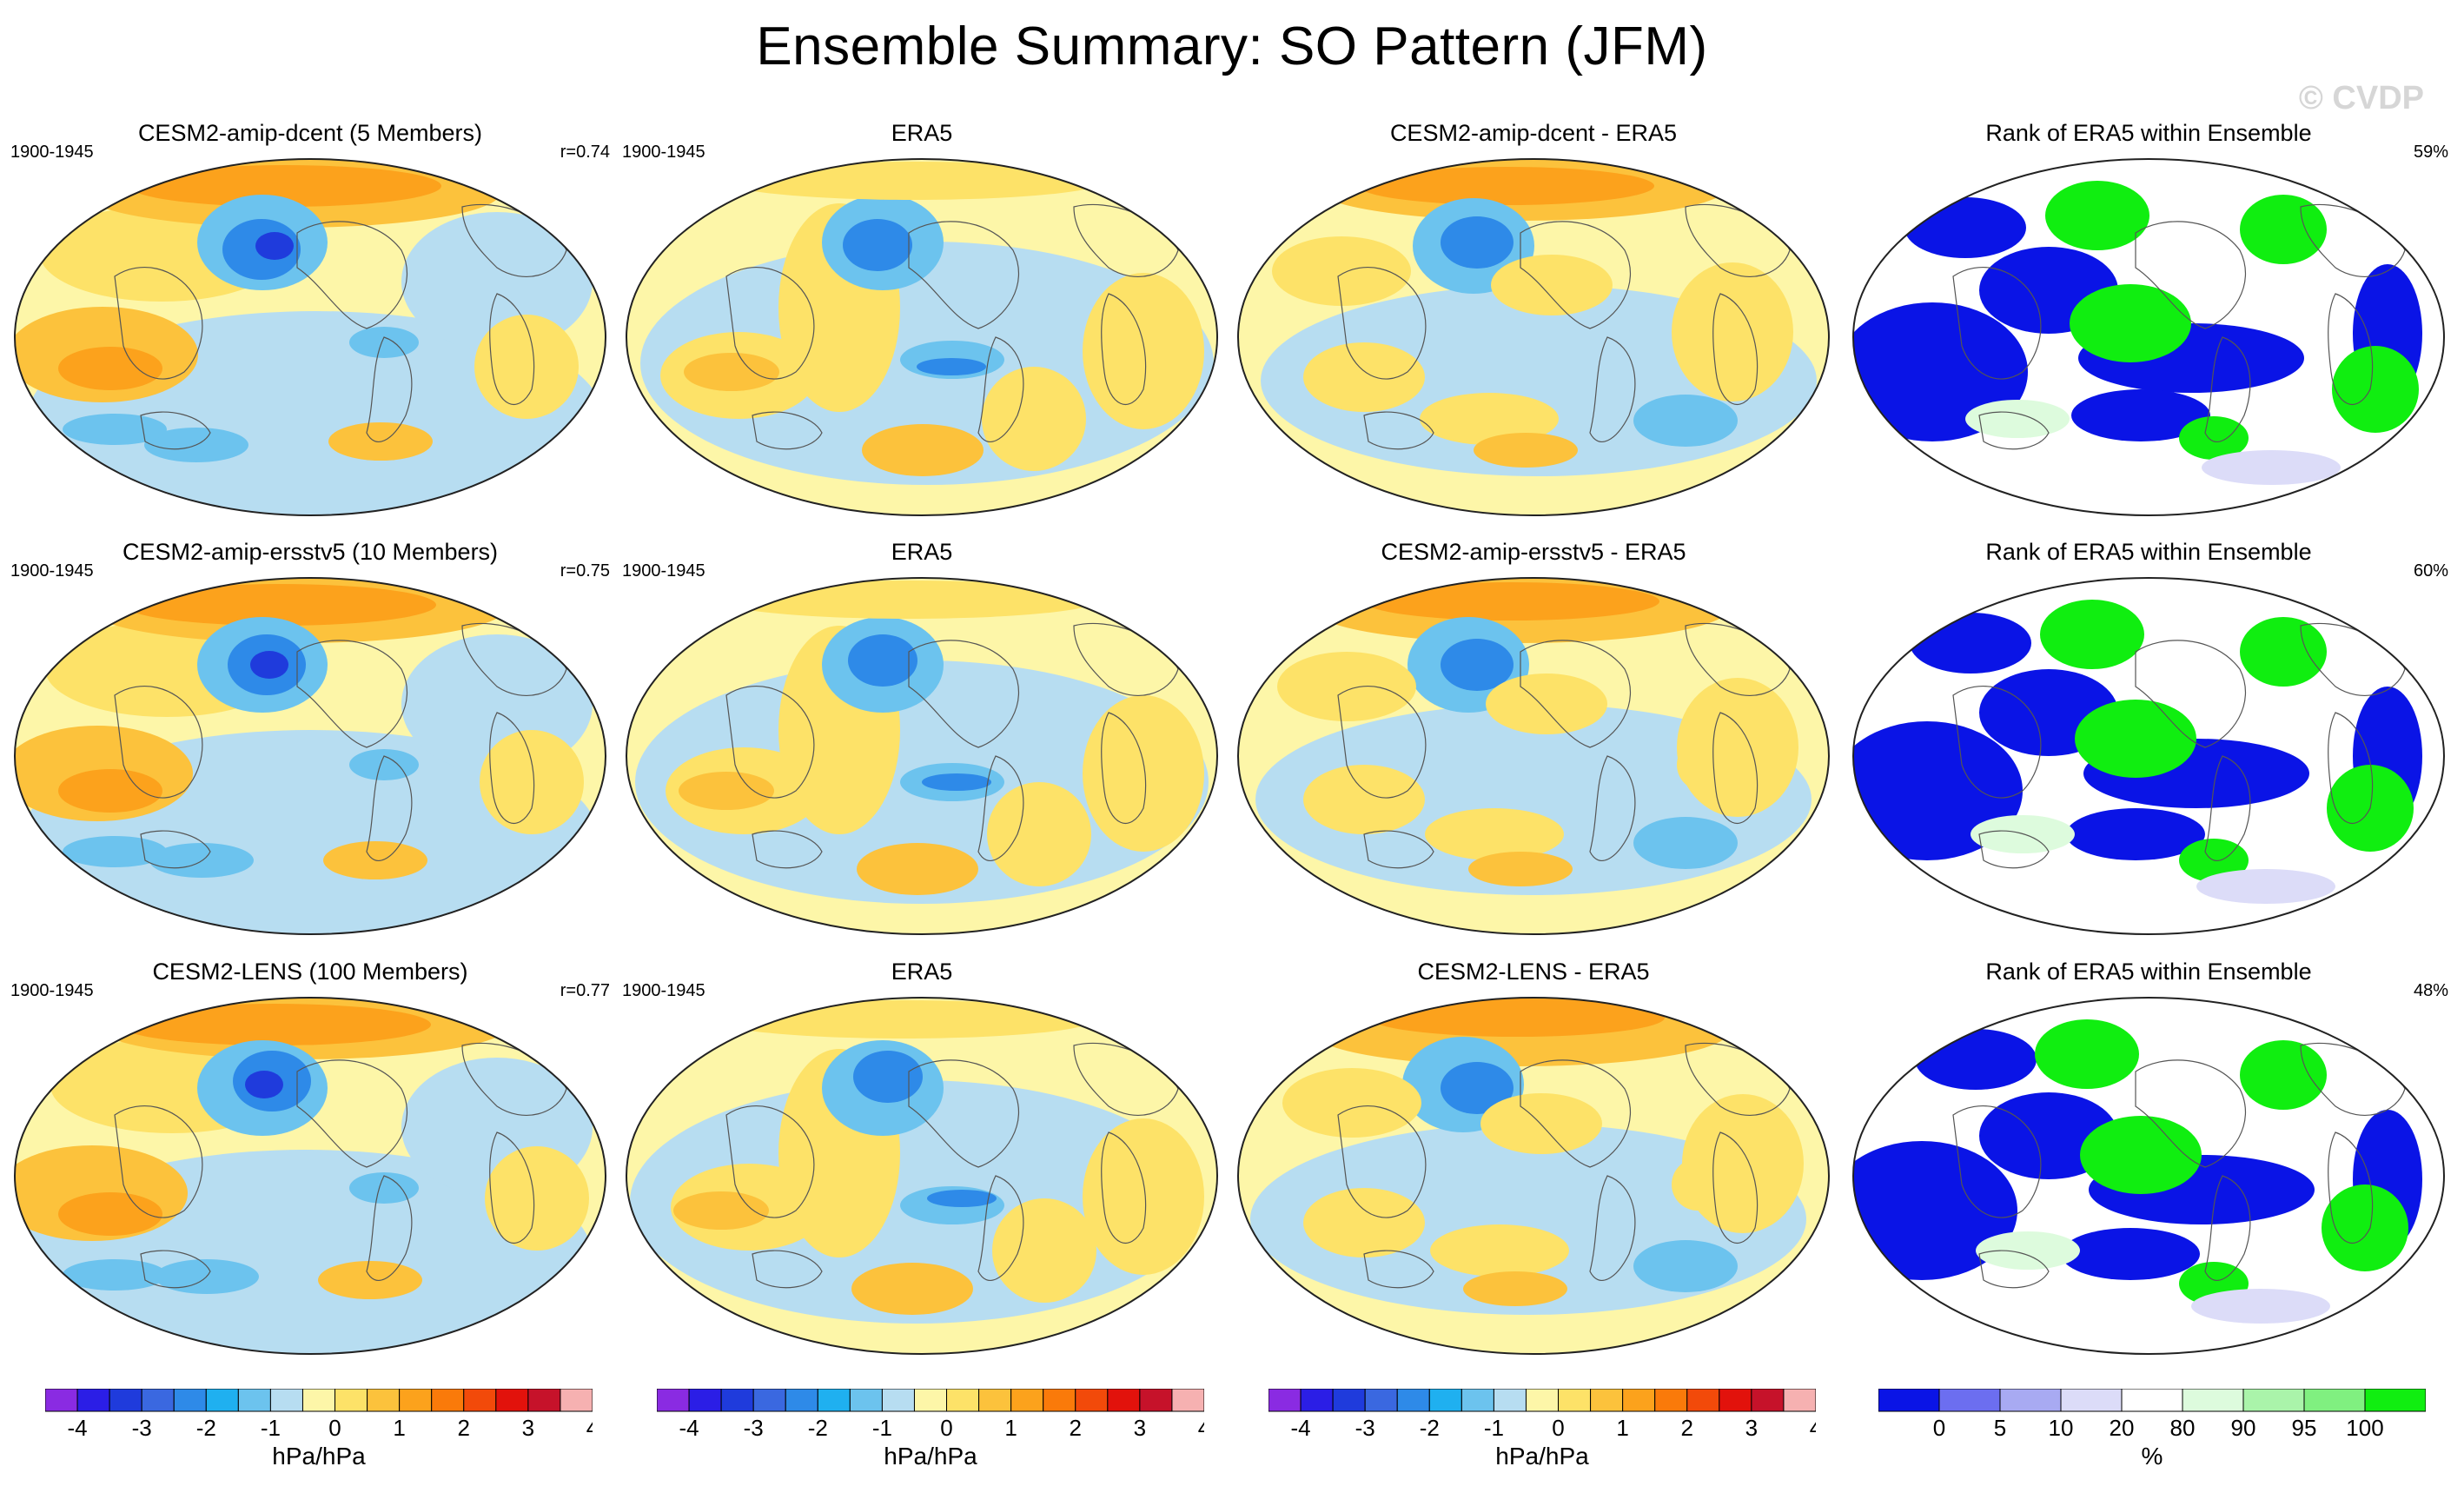 The image size is (2464, 1493). I want to click on diff-map, so click(1533, 1176).